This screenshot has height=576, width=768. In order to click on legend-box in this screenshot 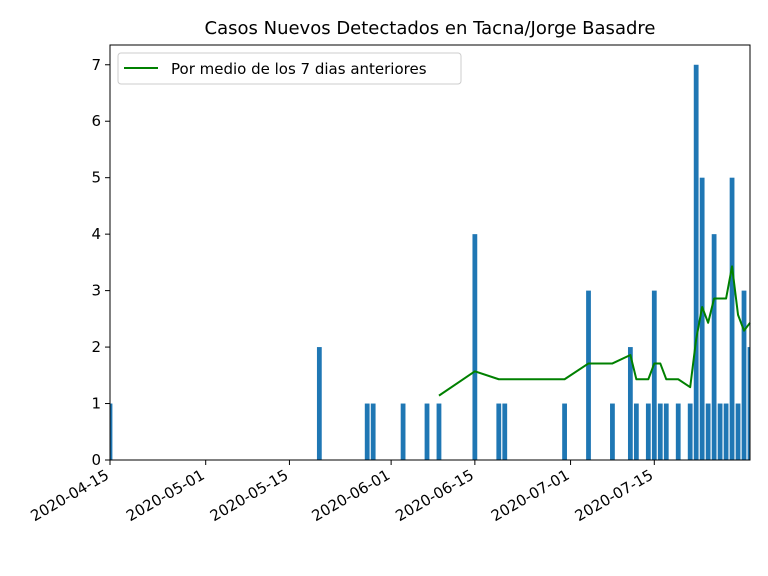, I will do `click(289, 68)`.